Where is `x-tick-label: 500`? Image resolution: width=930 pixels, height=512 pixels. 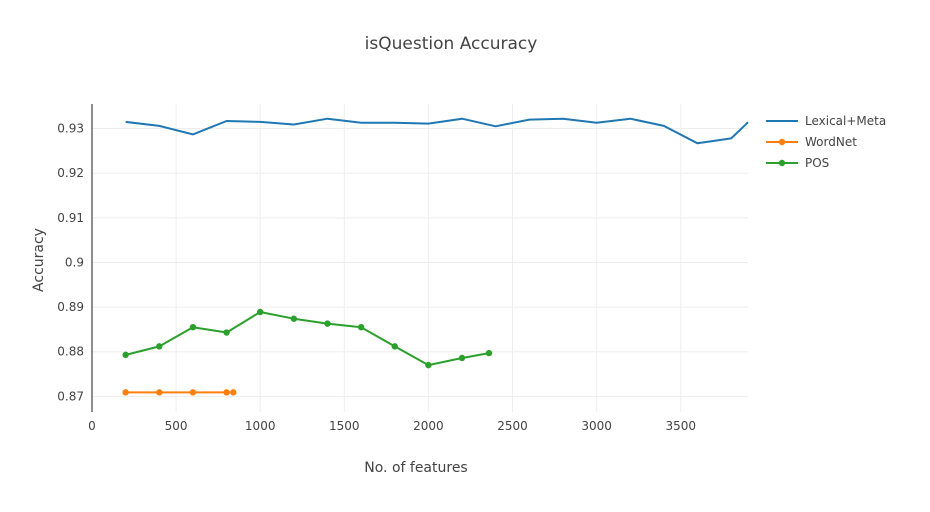 x-tick-label: 500 is located at coordinates (176, 426).